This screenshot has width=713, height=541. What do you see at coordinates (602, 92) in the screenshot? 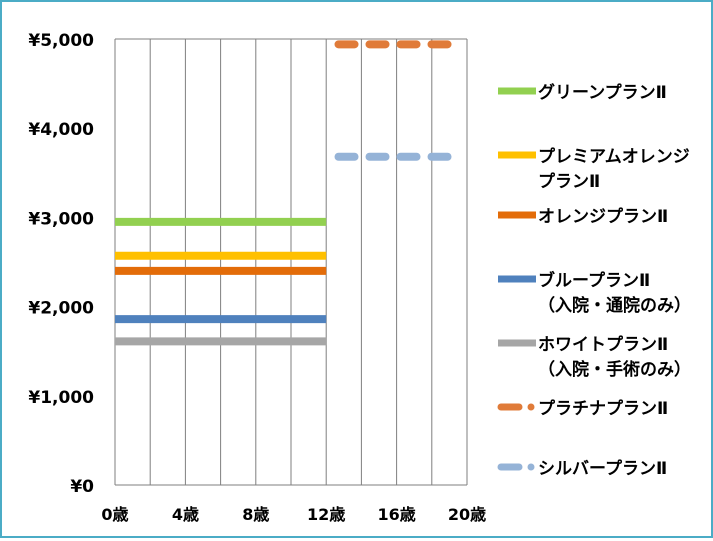
I see `legend-label: グリーンプランⅡ` at bounding box center [602, 92].